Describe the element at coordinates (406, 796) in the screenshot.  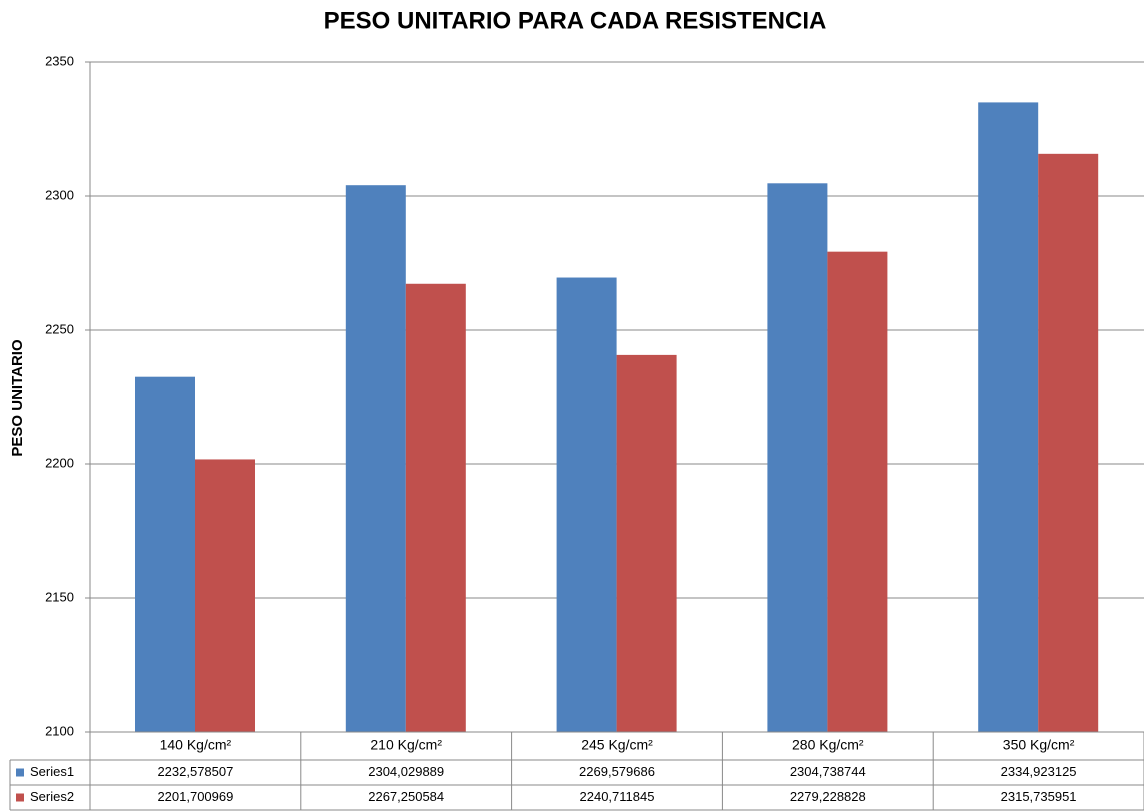
I see `data-label: 2267,250584` at that location.